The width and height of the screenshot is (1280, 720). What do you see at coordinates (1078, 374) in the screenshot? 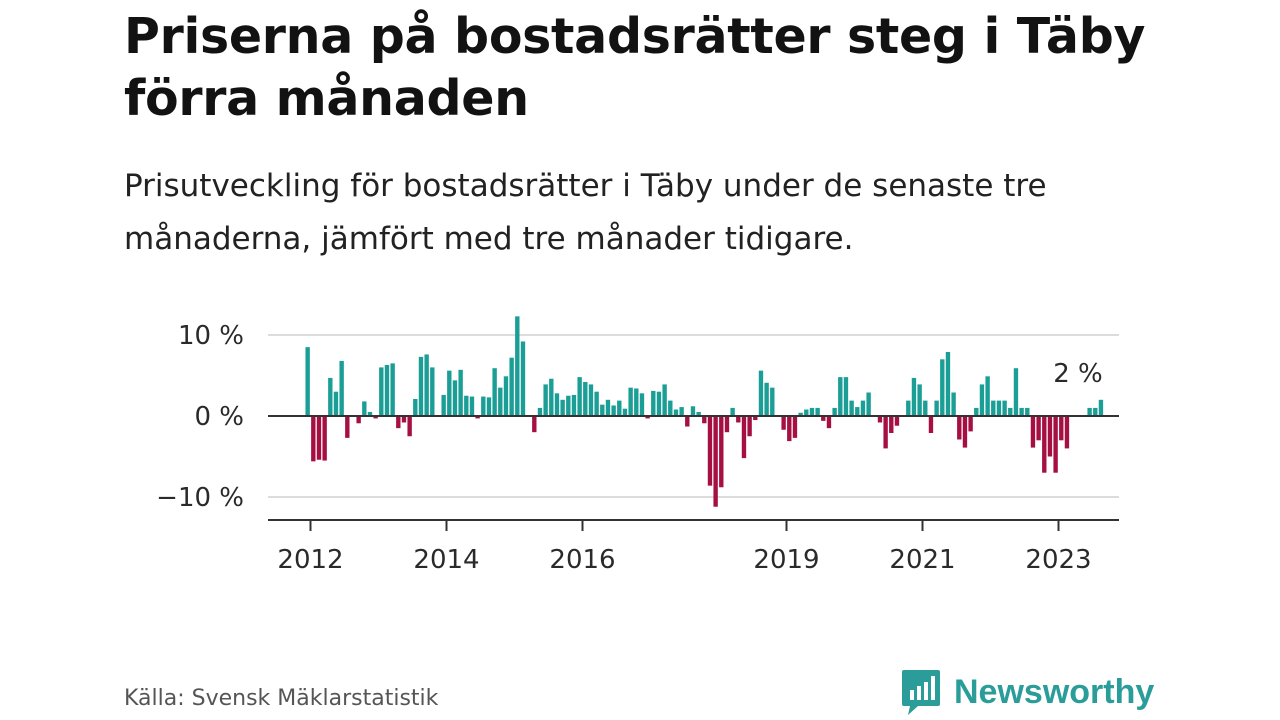
I see `last-value-label: 2 %` at bounding box center [1078, 374].